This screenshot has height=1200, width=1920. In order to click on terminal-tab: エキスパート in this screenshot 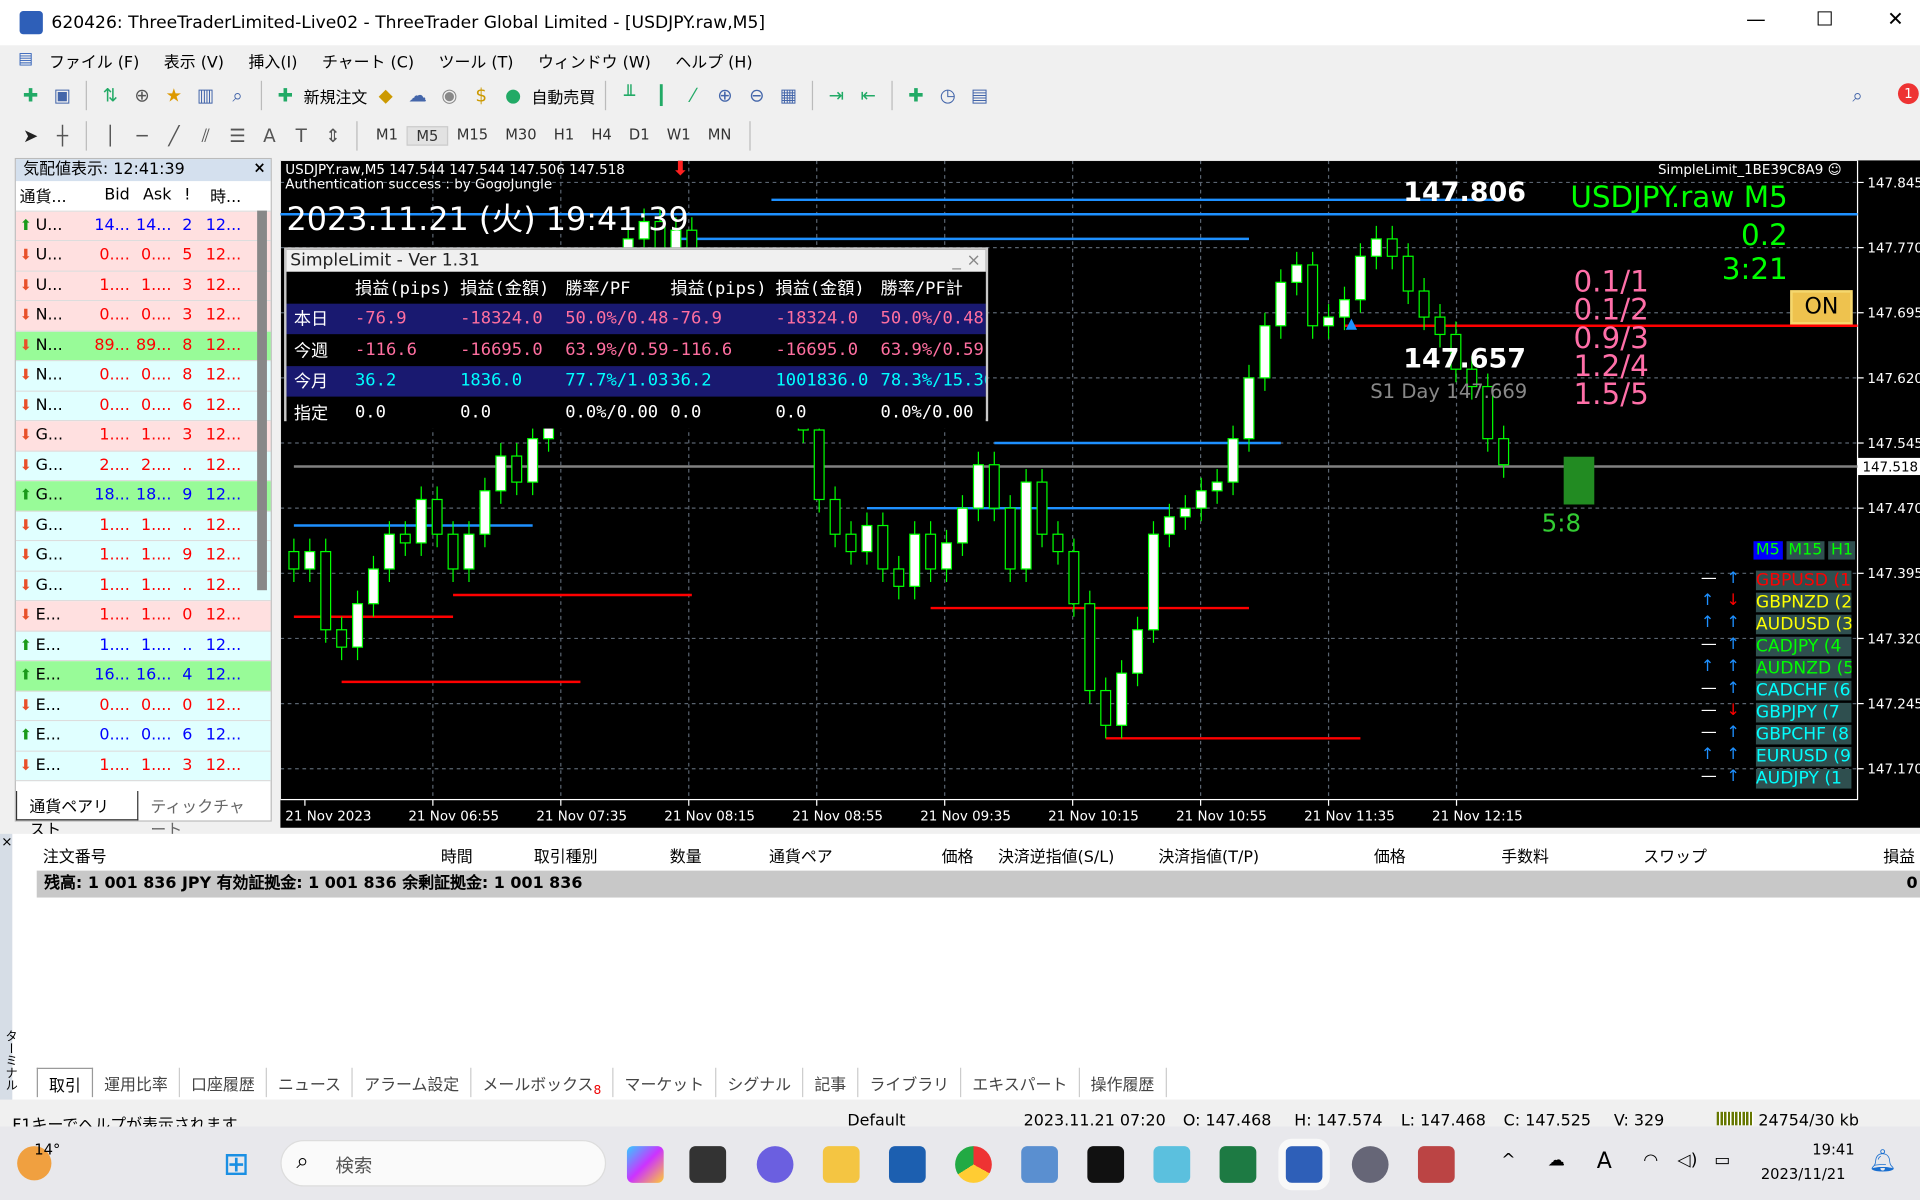, I will do `click(1020, 1082)`.